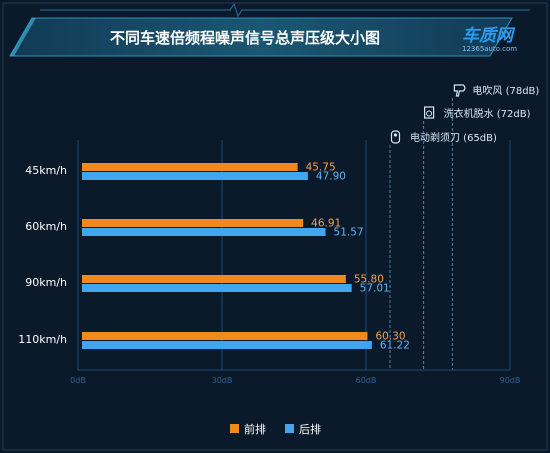 The image size is (550, 453). What do you see at coordinates (46, 170) in the screenshot?
I see `category-label: 45km/h` at bounding box center [46, 170].